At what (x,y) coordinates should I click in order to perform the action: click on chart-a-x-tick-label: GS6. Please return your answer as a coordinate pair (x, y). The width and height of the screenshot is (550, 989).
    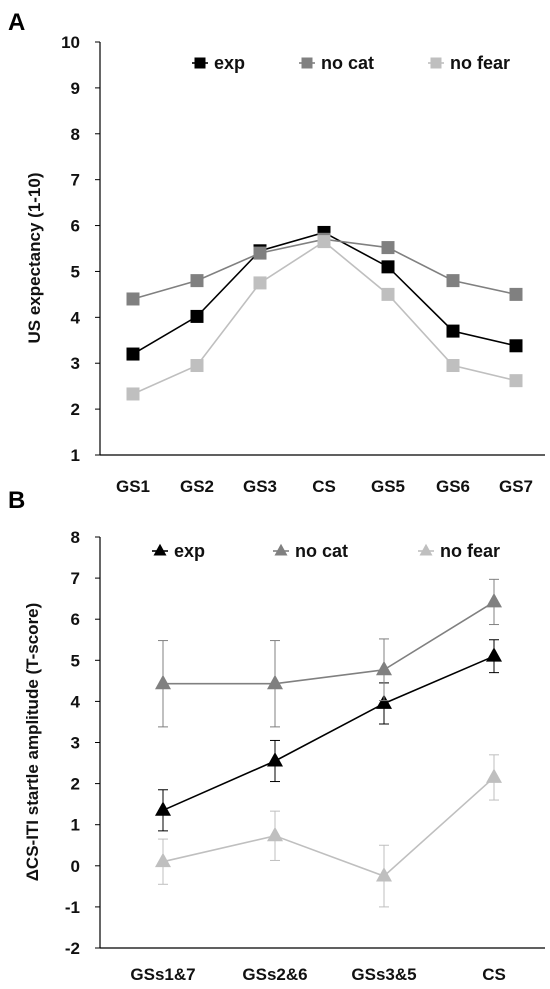
    Looking at the image, I should click on (453, 486).